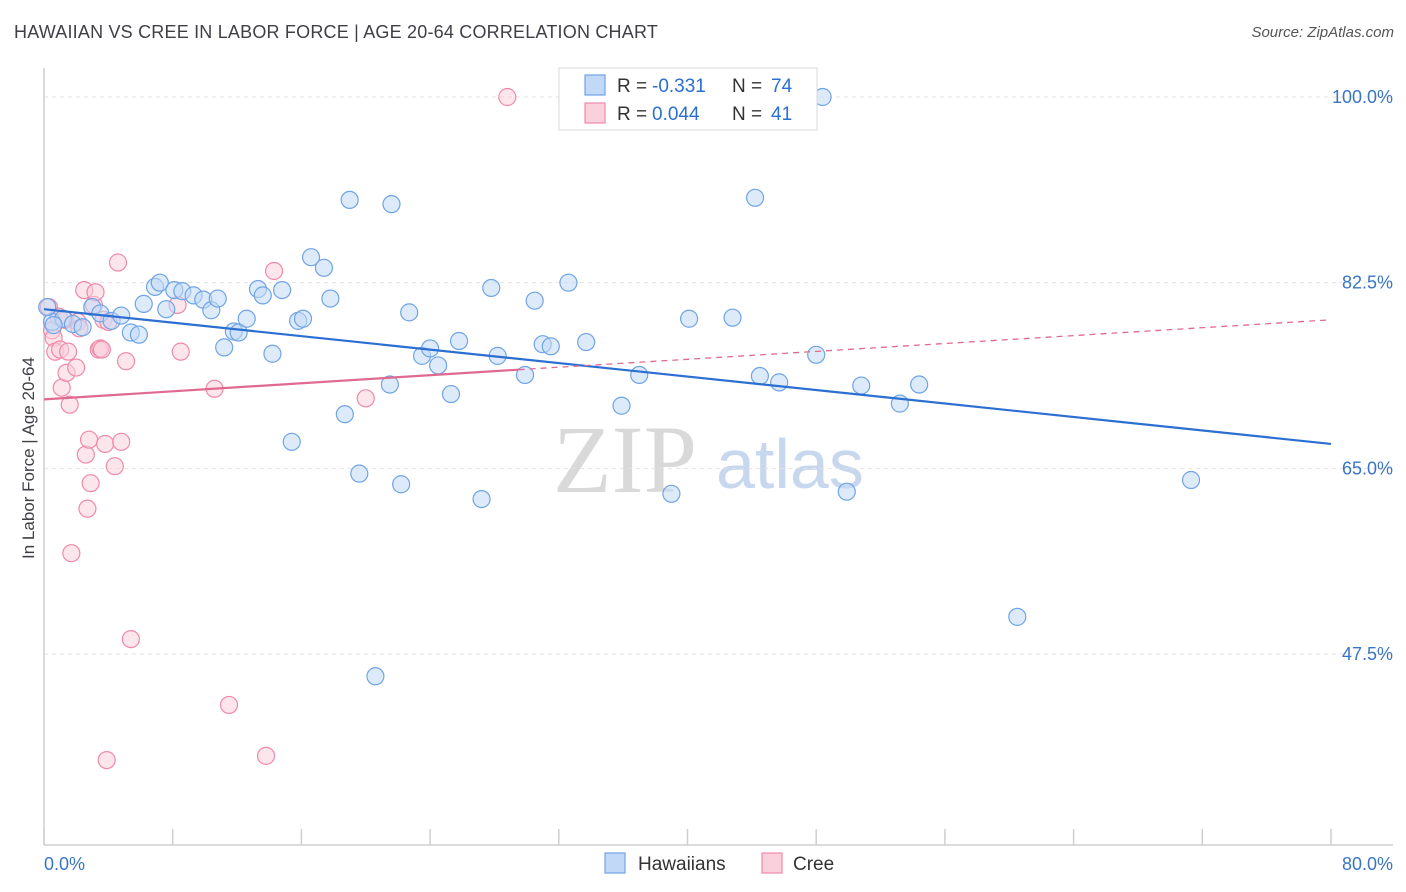  Describe the element at coordinates (1367, 283) in the screenshot. I see `y-tick-label-1: 82.5%` at that location.